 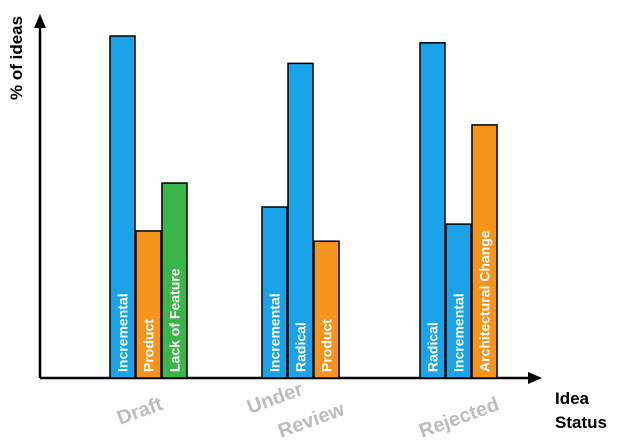 What do you see at coordinates (40, 21) in the screenshot?
I see `y-axis-arrow` at bounding box center [40, 21].